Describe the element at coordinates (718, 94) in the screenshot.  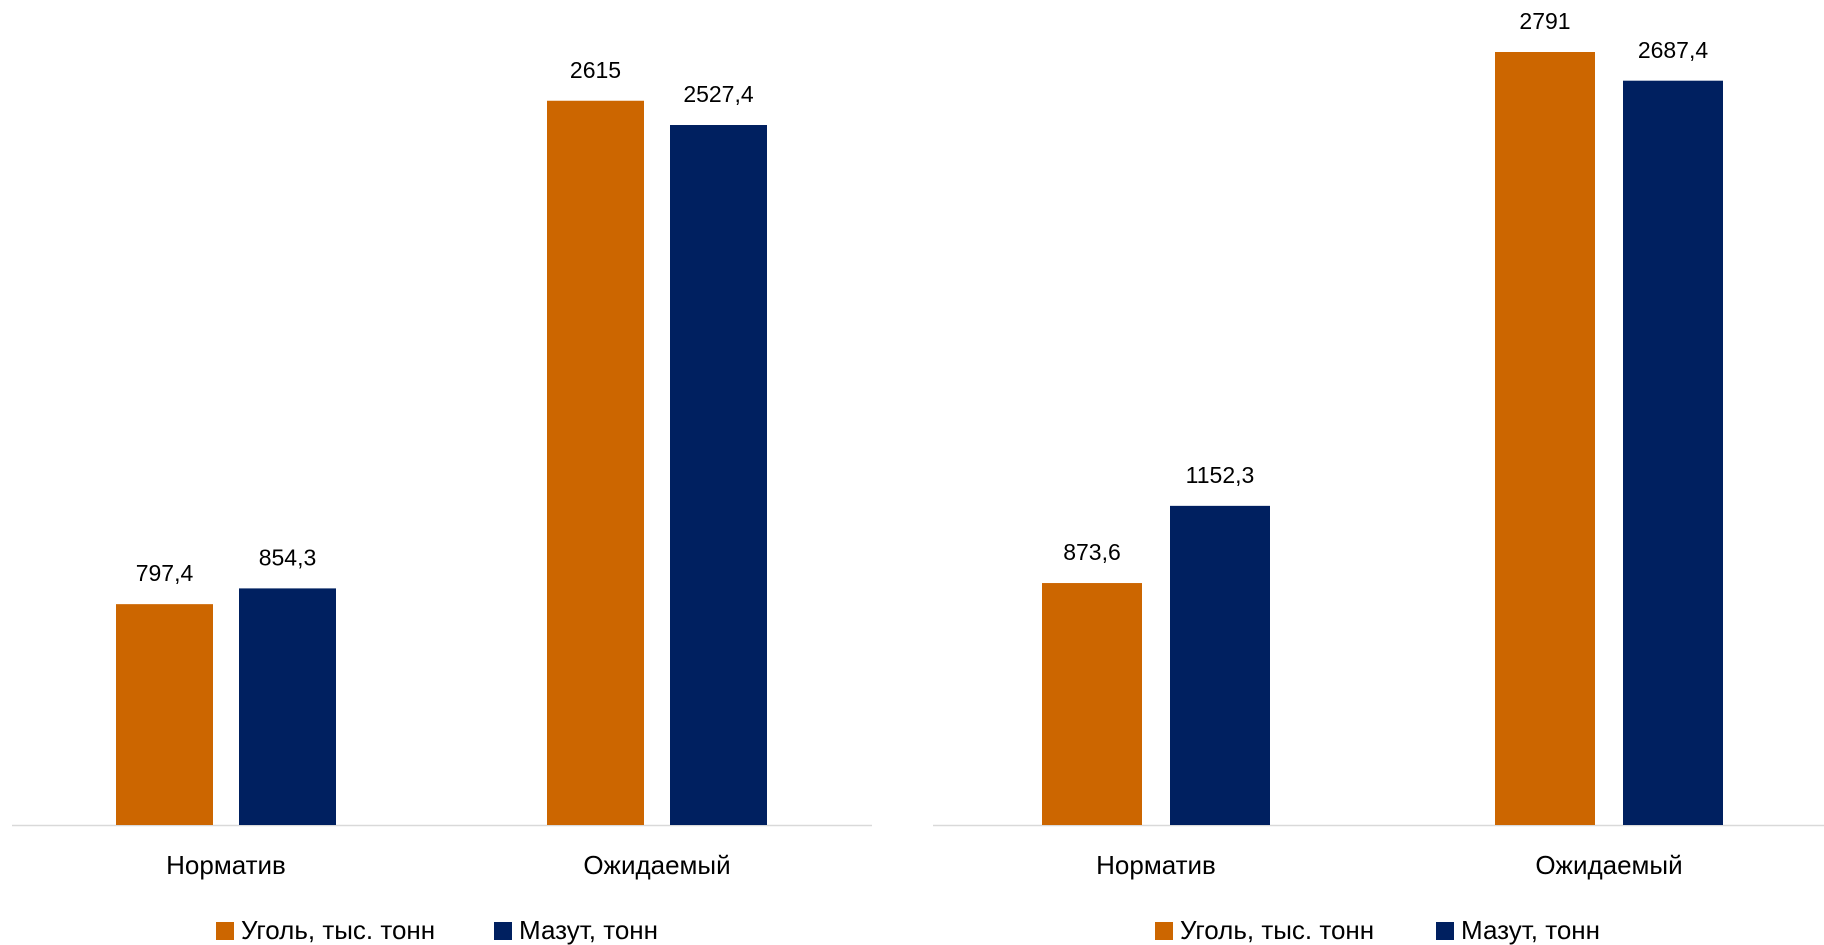
I see `data-label: 2527,4` at that location.